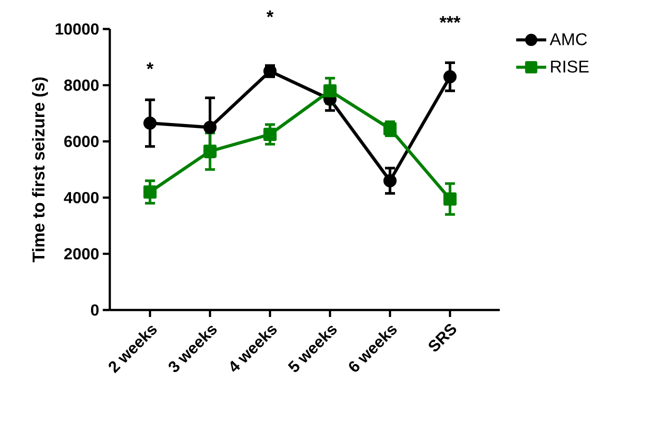  I want to click on y-tick-label: 8000, so click(81, 85).